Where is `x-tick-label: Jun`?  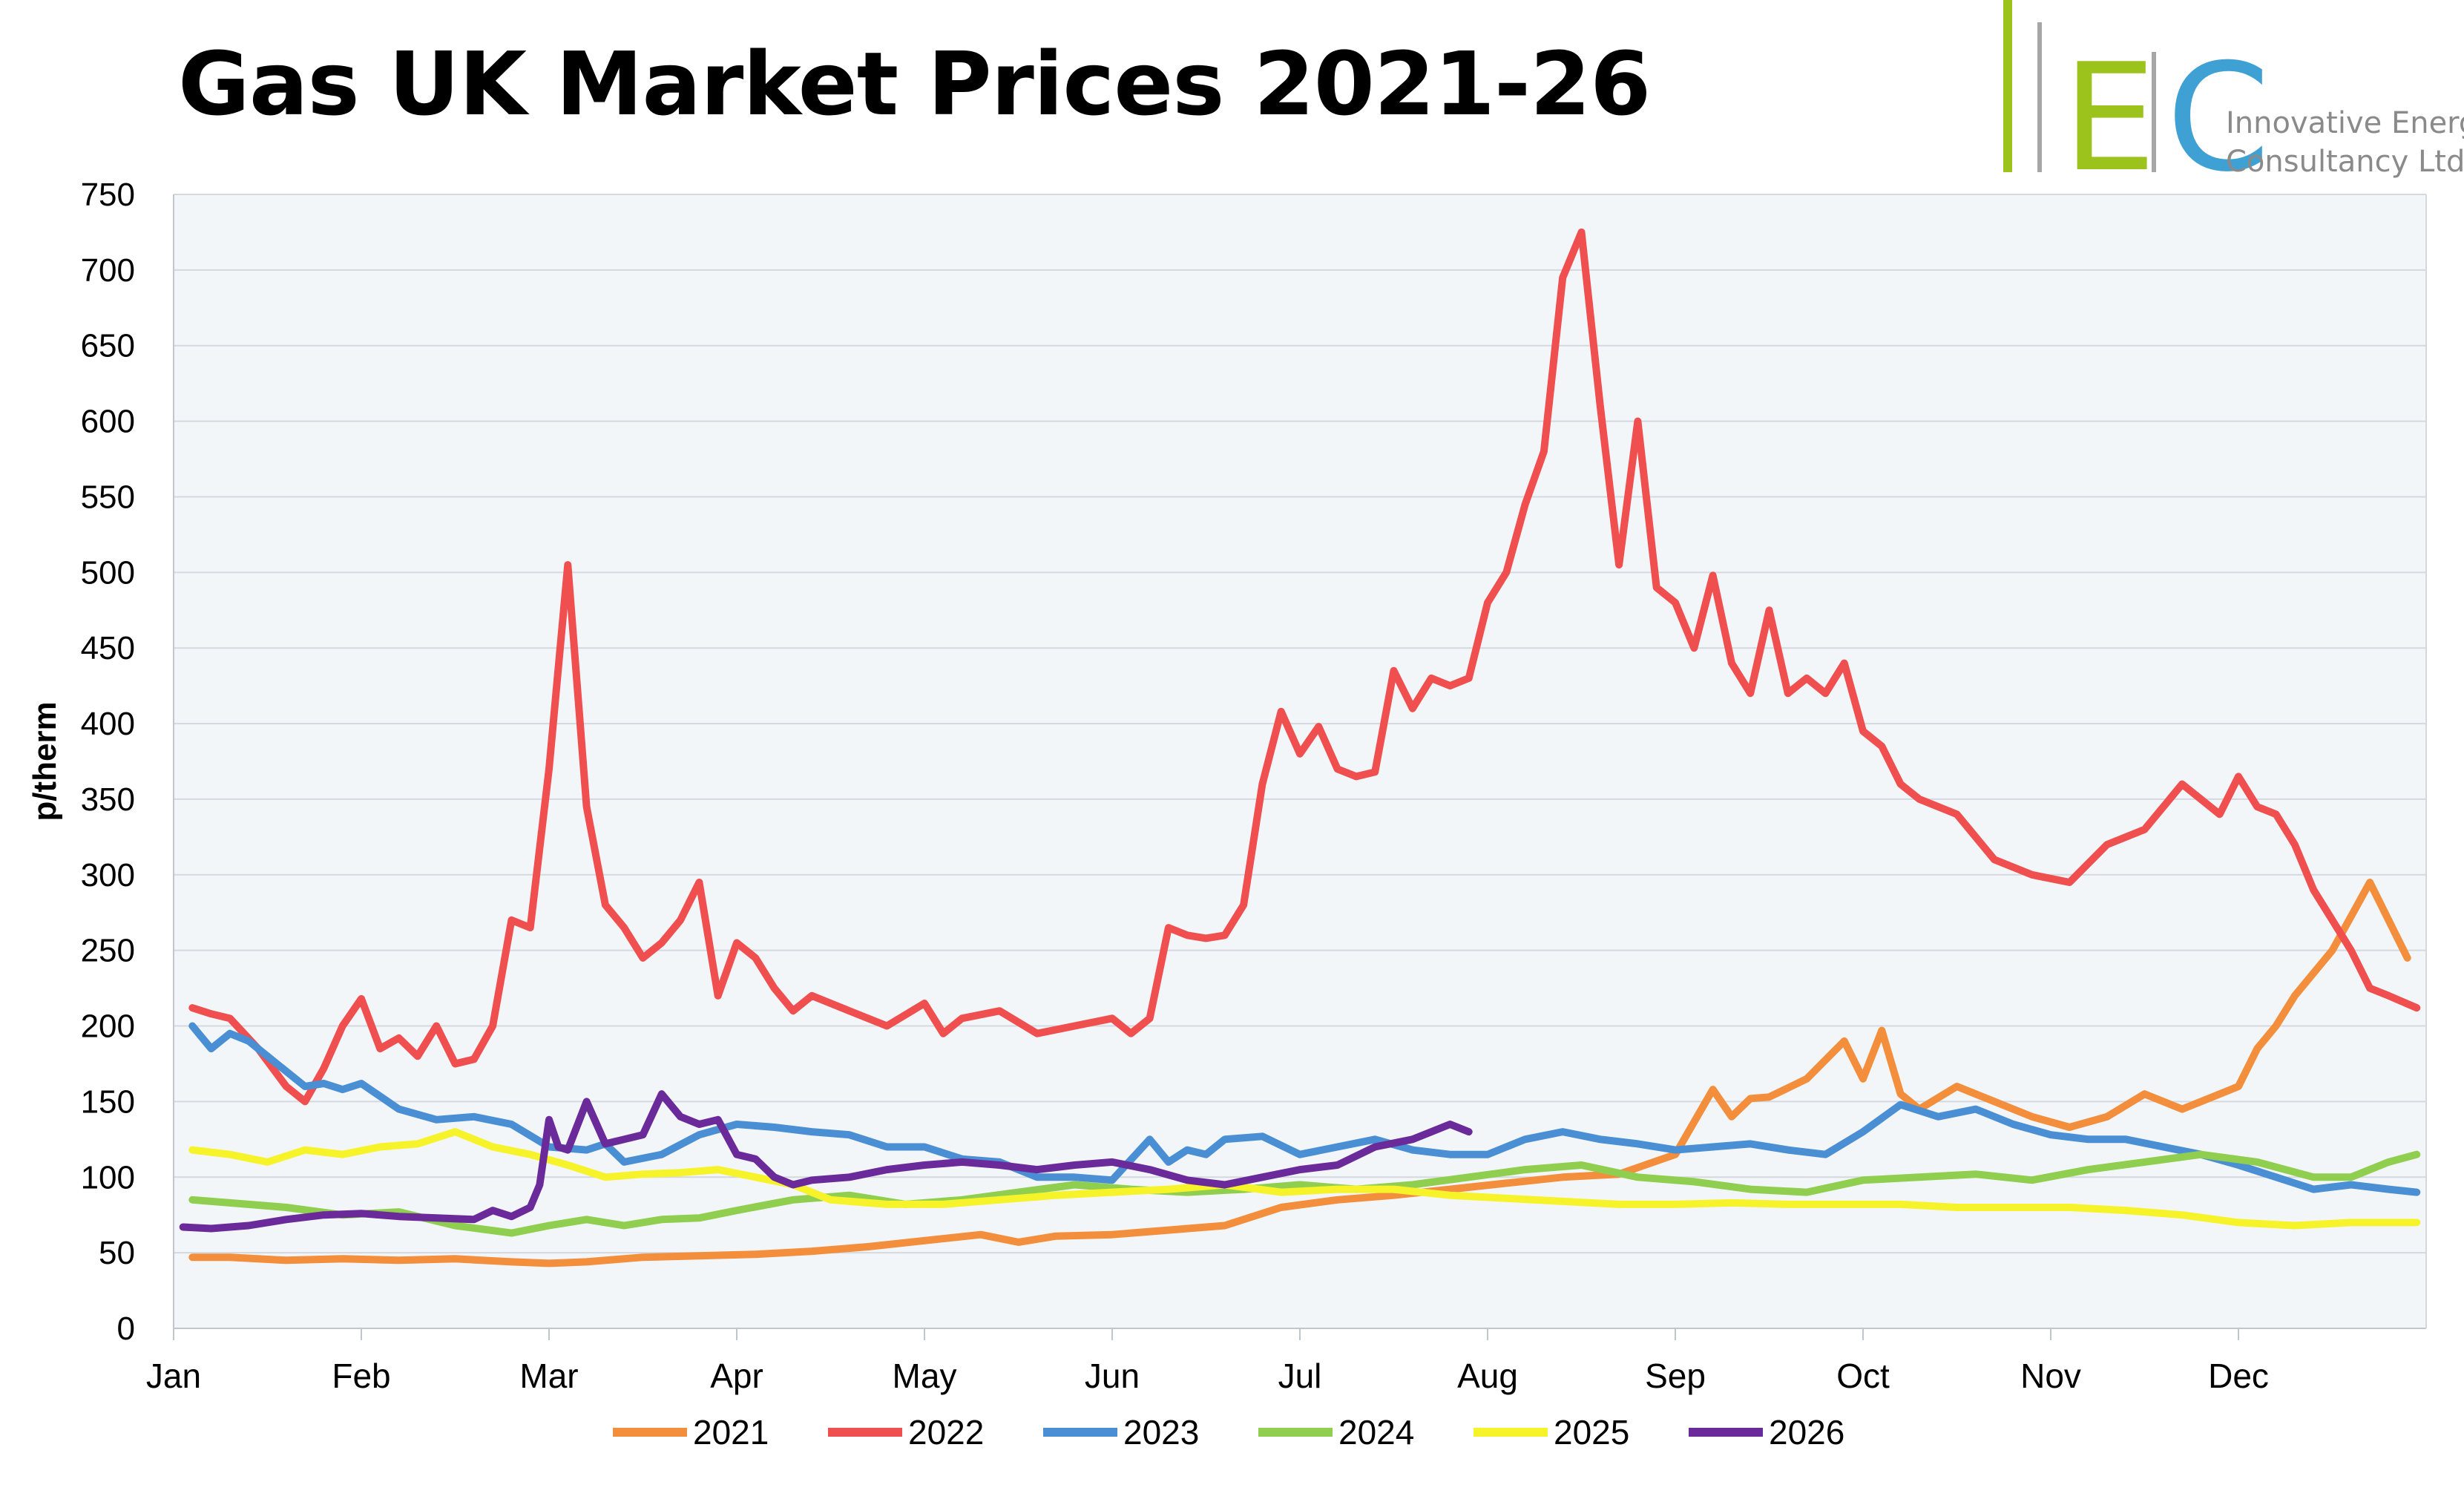 x-tick-label: Jun is located at coordinates (1112, 1376).